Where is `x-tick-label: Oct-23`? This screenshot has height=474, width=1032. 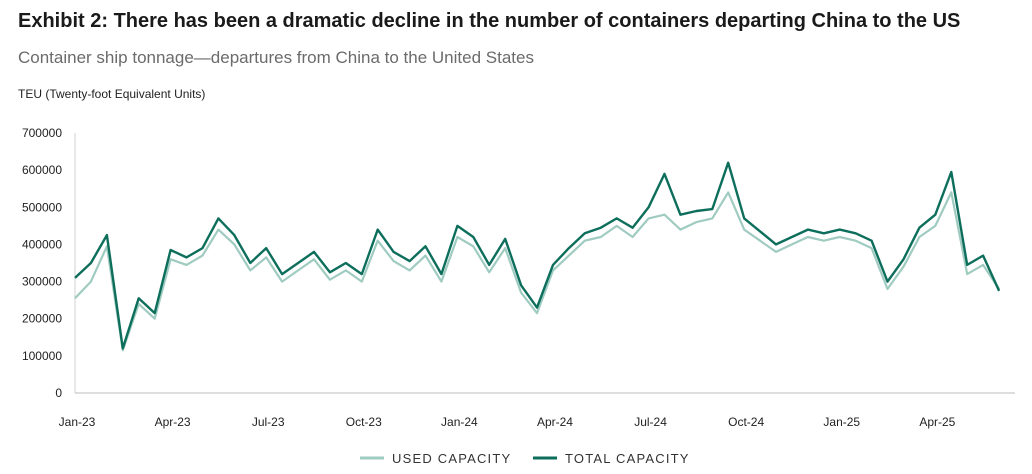 x-tick-label: Oct-23 is located at coordinates (364, 422).